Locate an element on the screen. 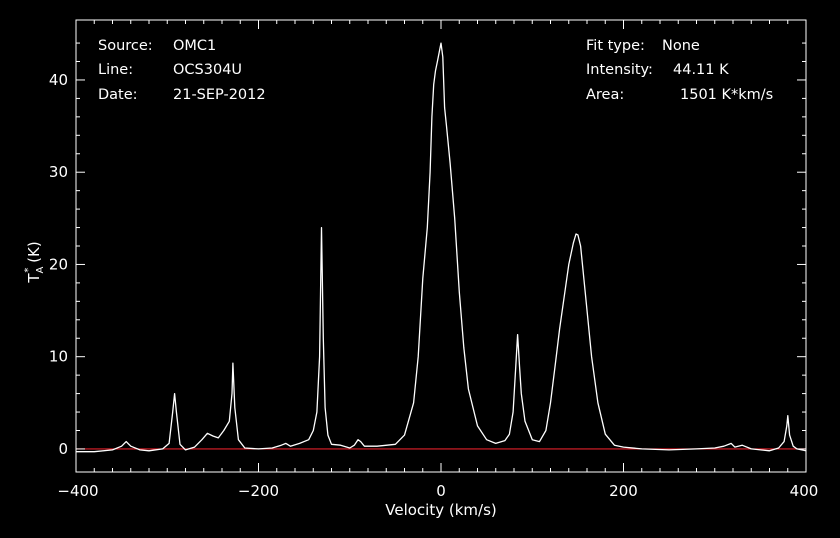 This screenshot has height=538, width=840. x-tick-label: 400 is located at coordinates (804, 491).